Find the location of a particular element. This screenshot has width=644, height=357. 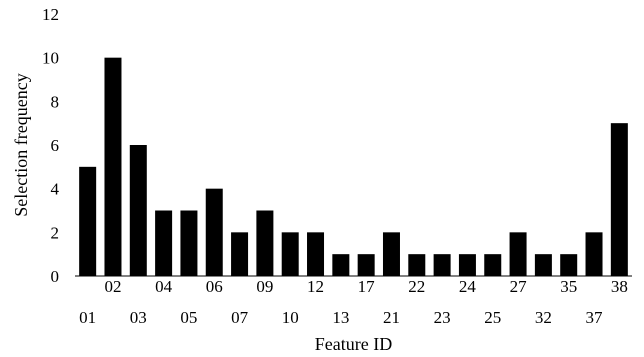

x-tick-label: 22 is located at coordinates (416, 286).